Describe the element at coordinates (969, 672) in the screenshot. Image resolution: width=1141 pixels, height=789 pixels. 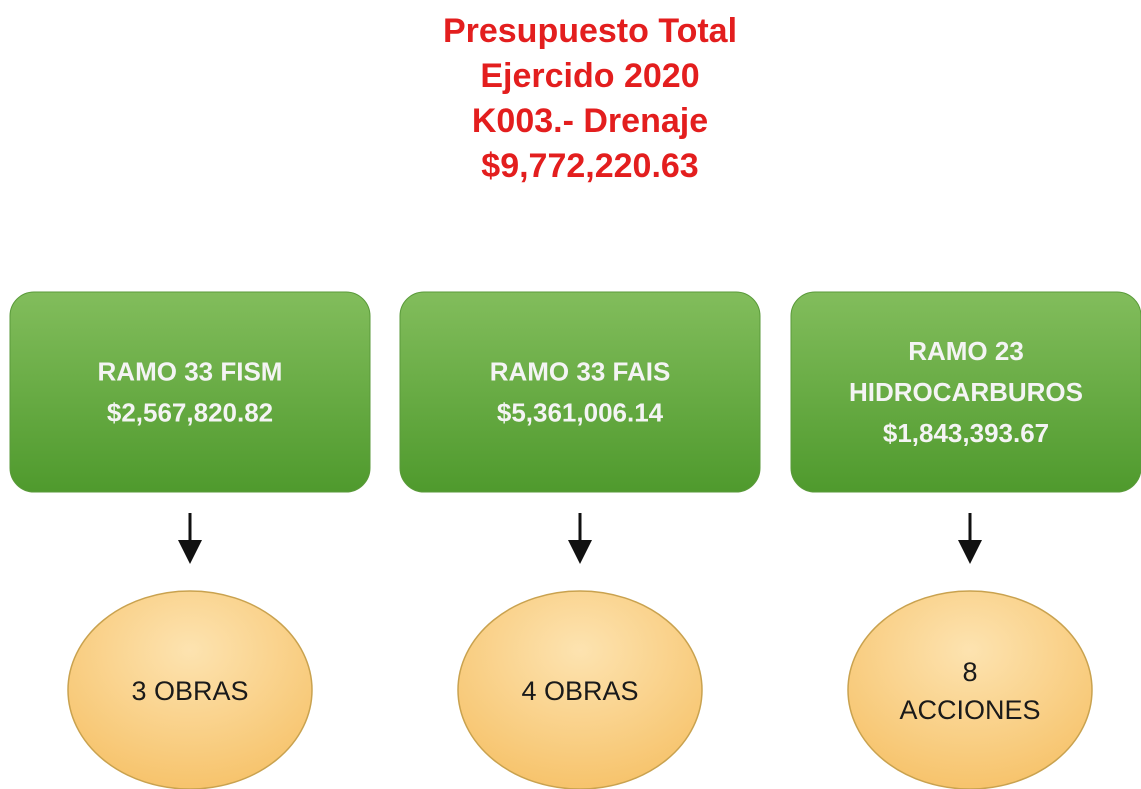
I see `result-text: 8` at that location.